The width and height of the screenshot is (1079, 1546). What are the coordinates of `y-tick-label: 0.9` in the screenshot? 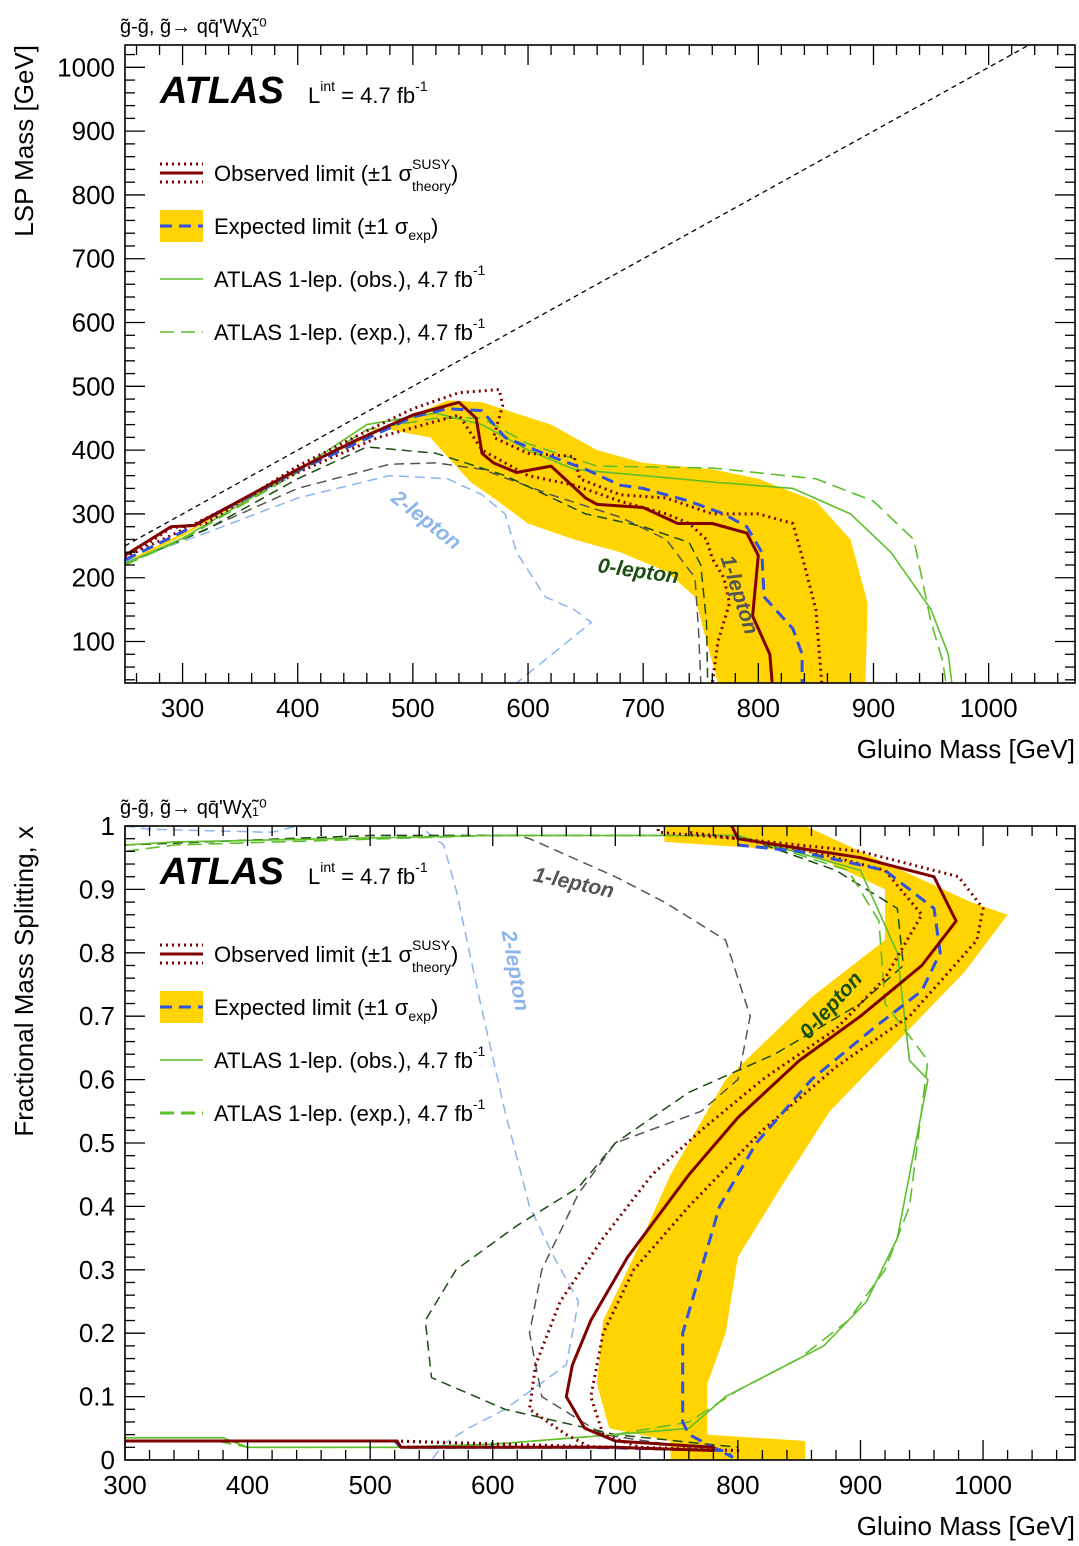 It's located at (97, 889).